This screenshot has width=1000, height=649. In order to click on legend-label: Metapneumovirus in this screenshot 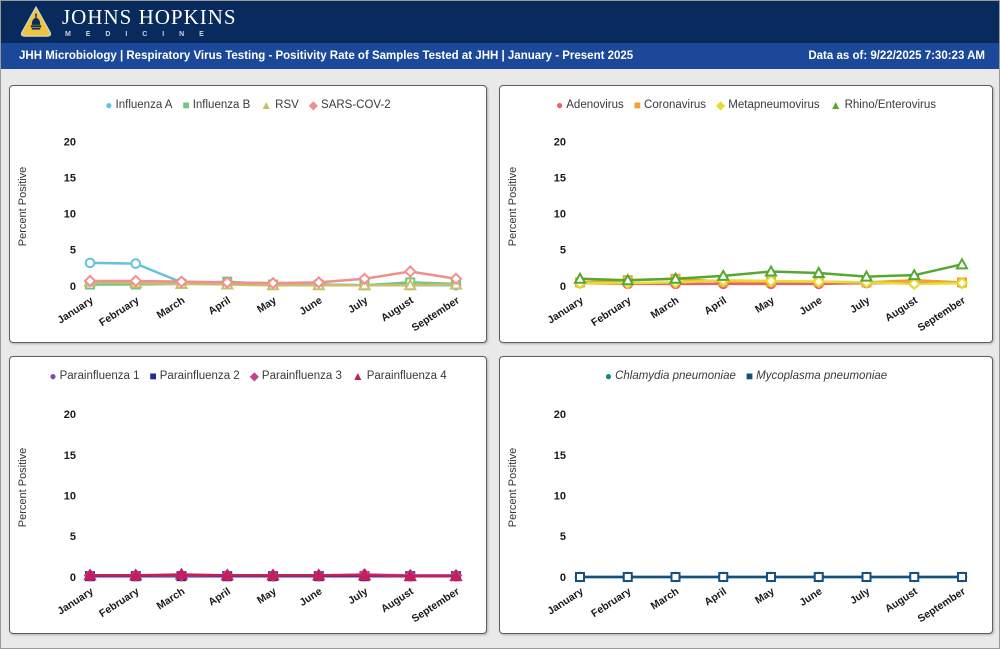, I will do `click(774, 105)`.